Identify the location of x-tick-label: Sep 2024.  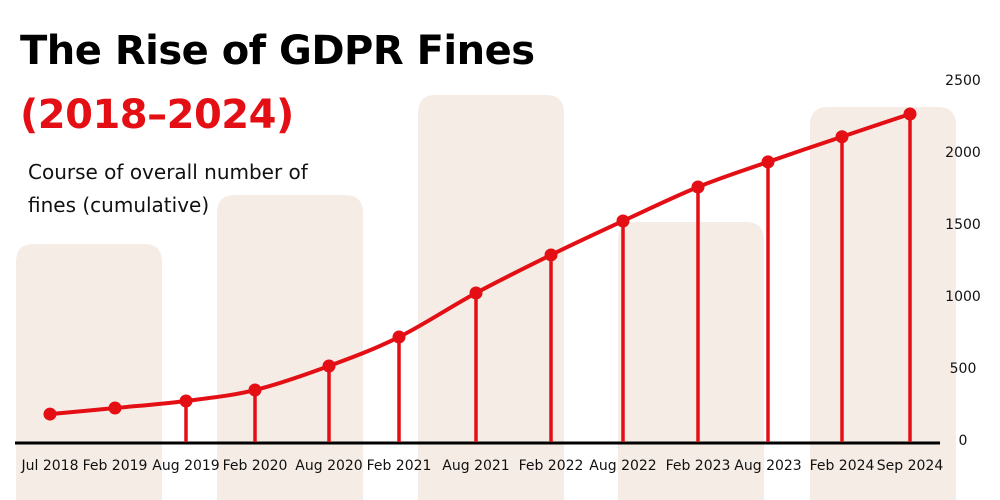
(910, 466).